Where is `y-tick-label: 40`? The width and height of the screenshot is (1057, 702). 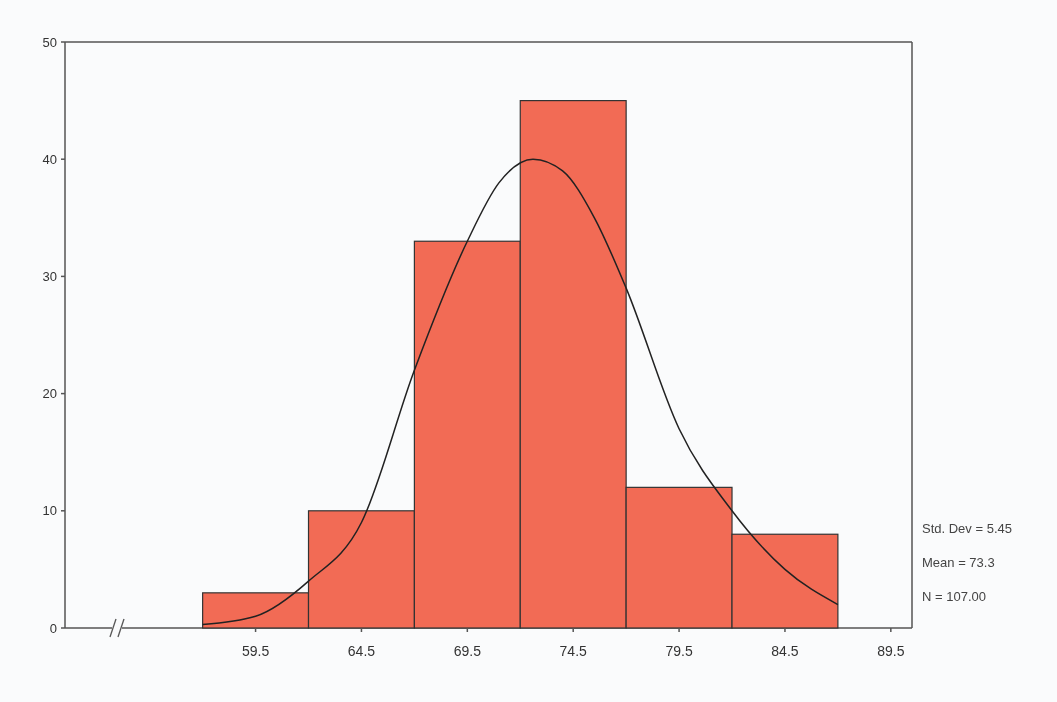
y-tick-label: 40 is located at coordinates (49, 159).